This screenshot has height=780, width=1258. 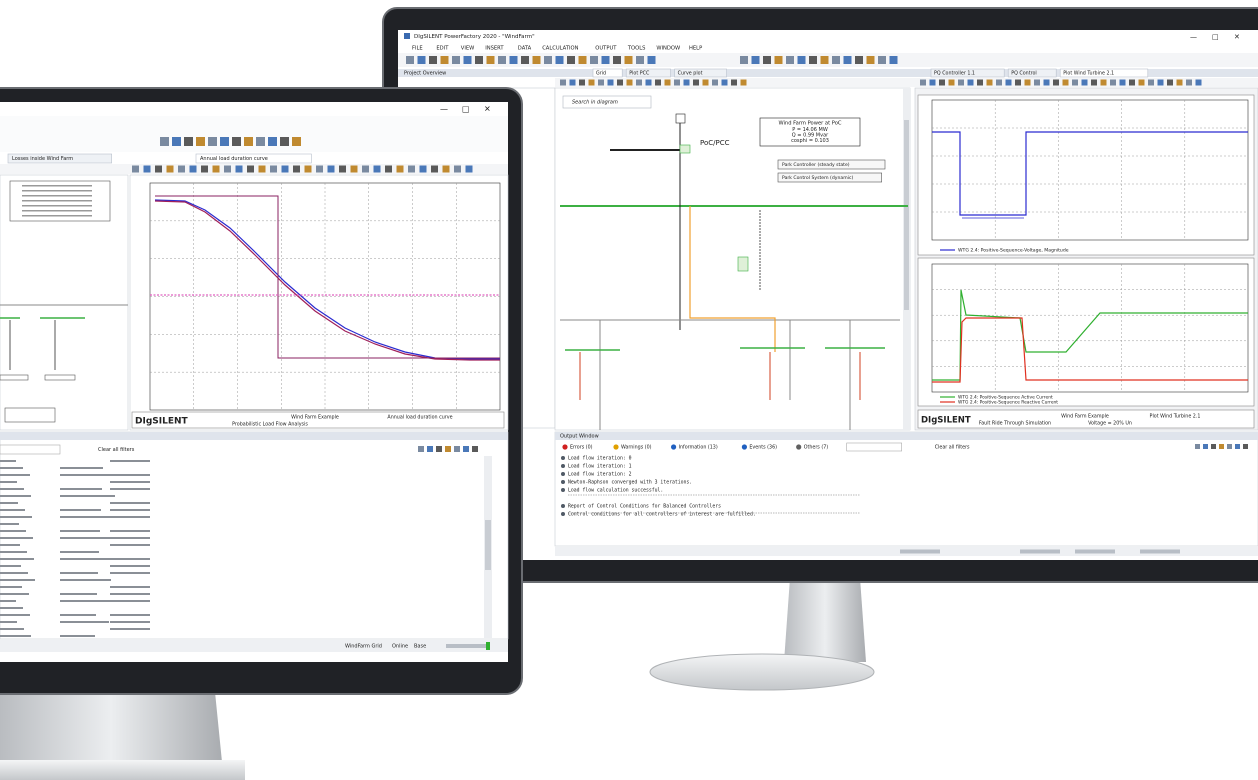 What do you see at coordinates (442, 49) in the screenshot?
I see `menu-item: EDIT` at bounding box center [442, 49].